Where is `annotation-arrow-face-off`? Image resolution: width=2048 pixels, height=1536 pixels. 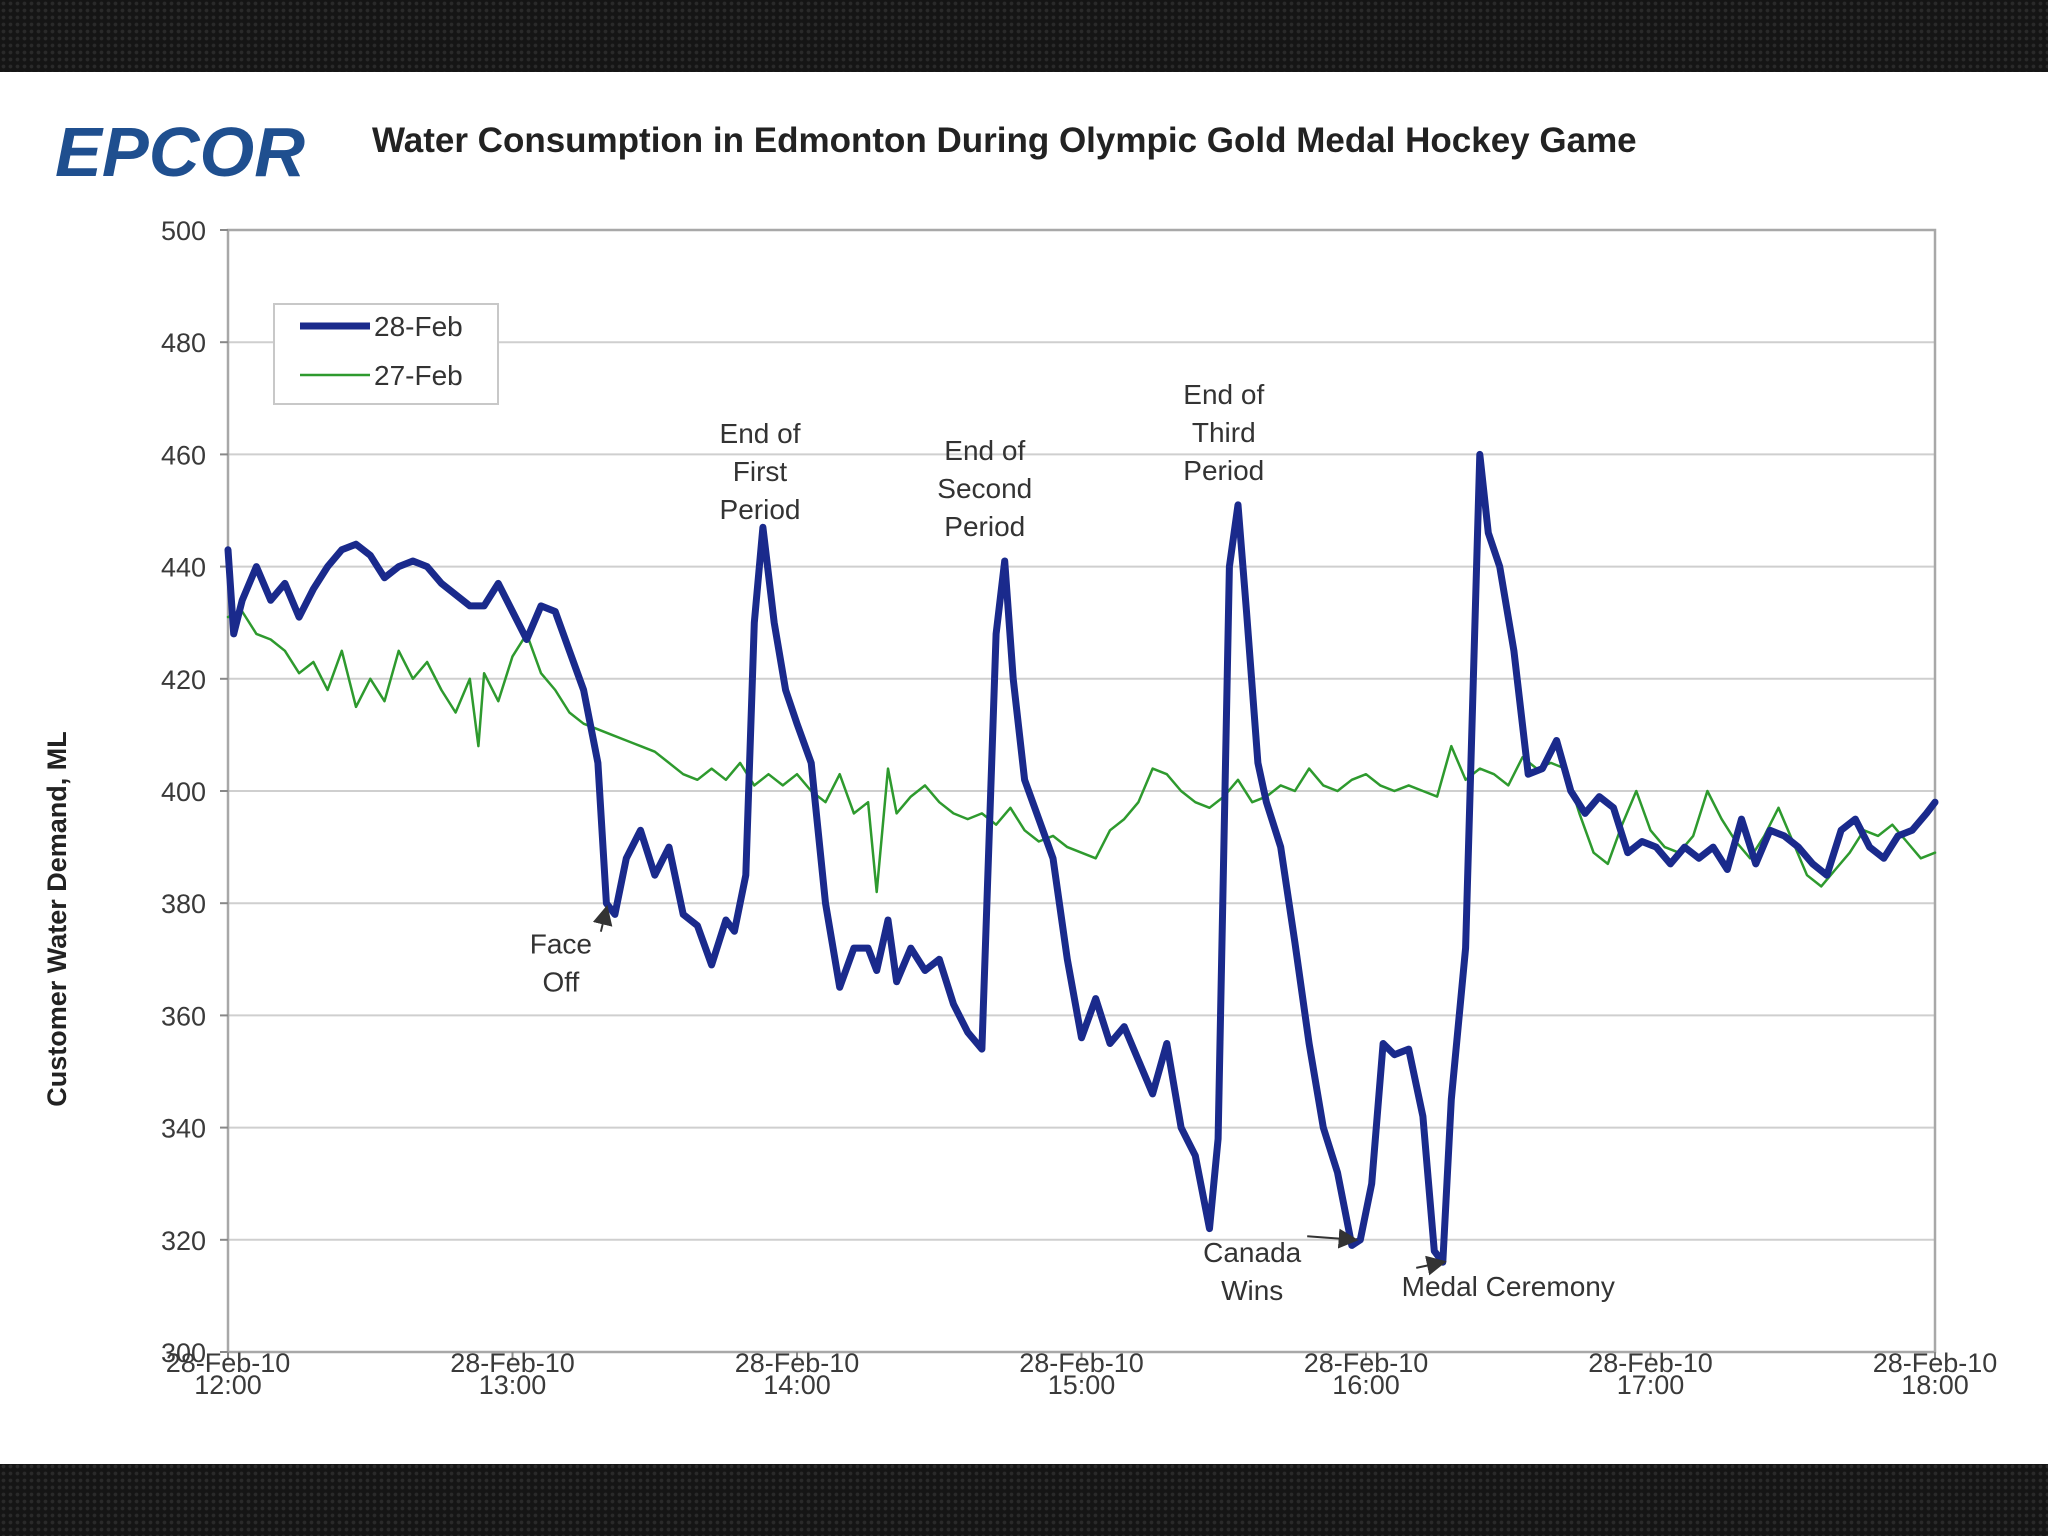 annotation-arrow-face-off is located at coordinates (602, 918).